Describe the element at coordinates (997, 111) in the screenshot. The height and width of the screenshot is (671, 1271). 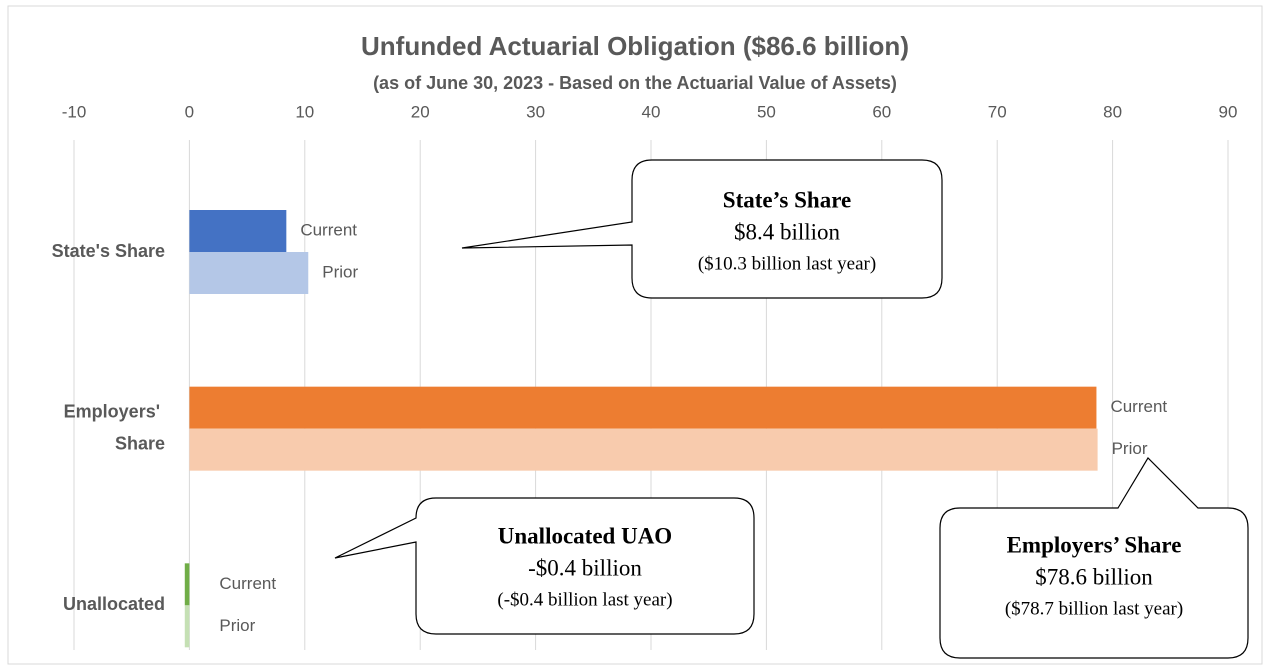
I see `x-tick-label: 70` at that location.